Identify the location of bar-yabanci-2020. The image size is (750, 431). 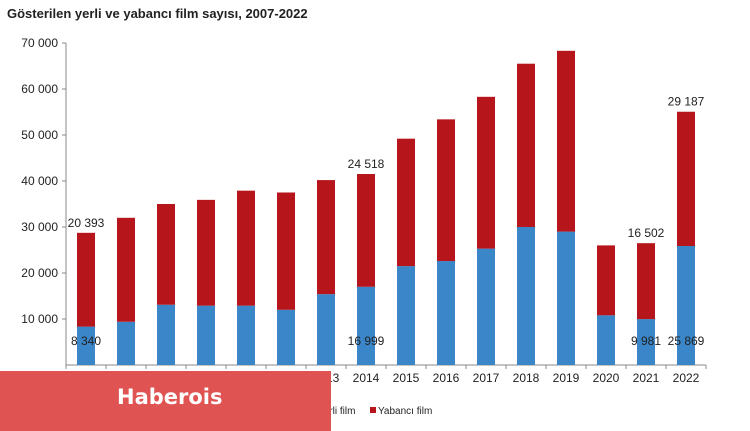
(606, 280).